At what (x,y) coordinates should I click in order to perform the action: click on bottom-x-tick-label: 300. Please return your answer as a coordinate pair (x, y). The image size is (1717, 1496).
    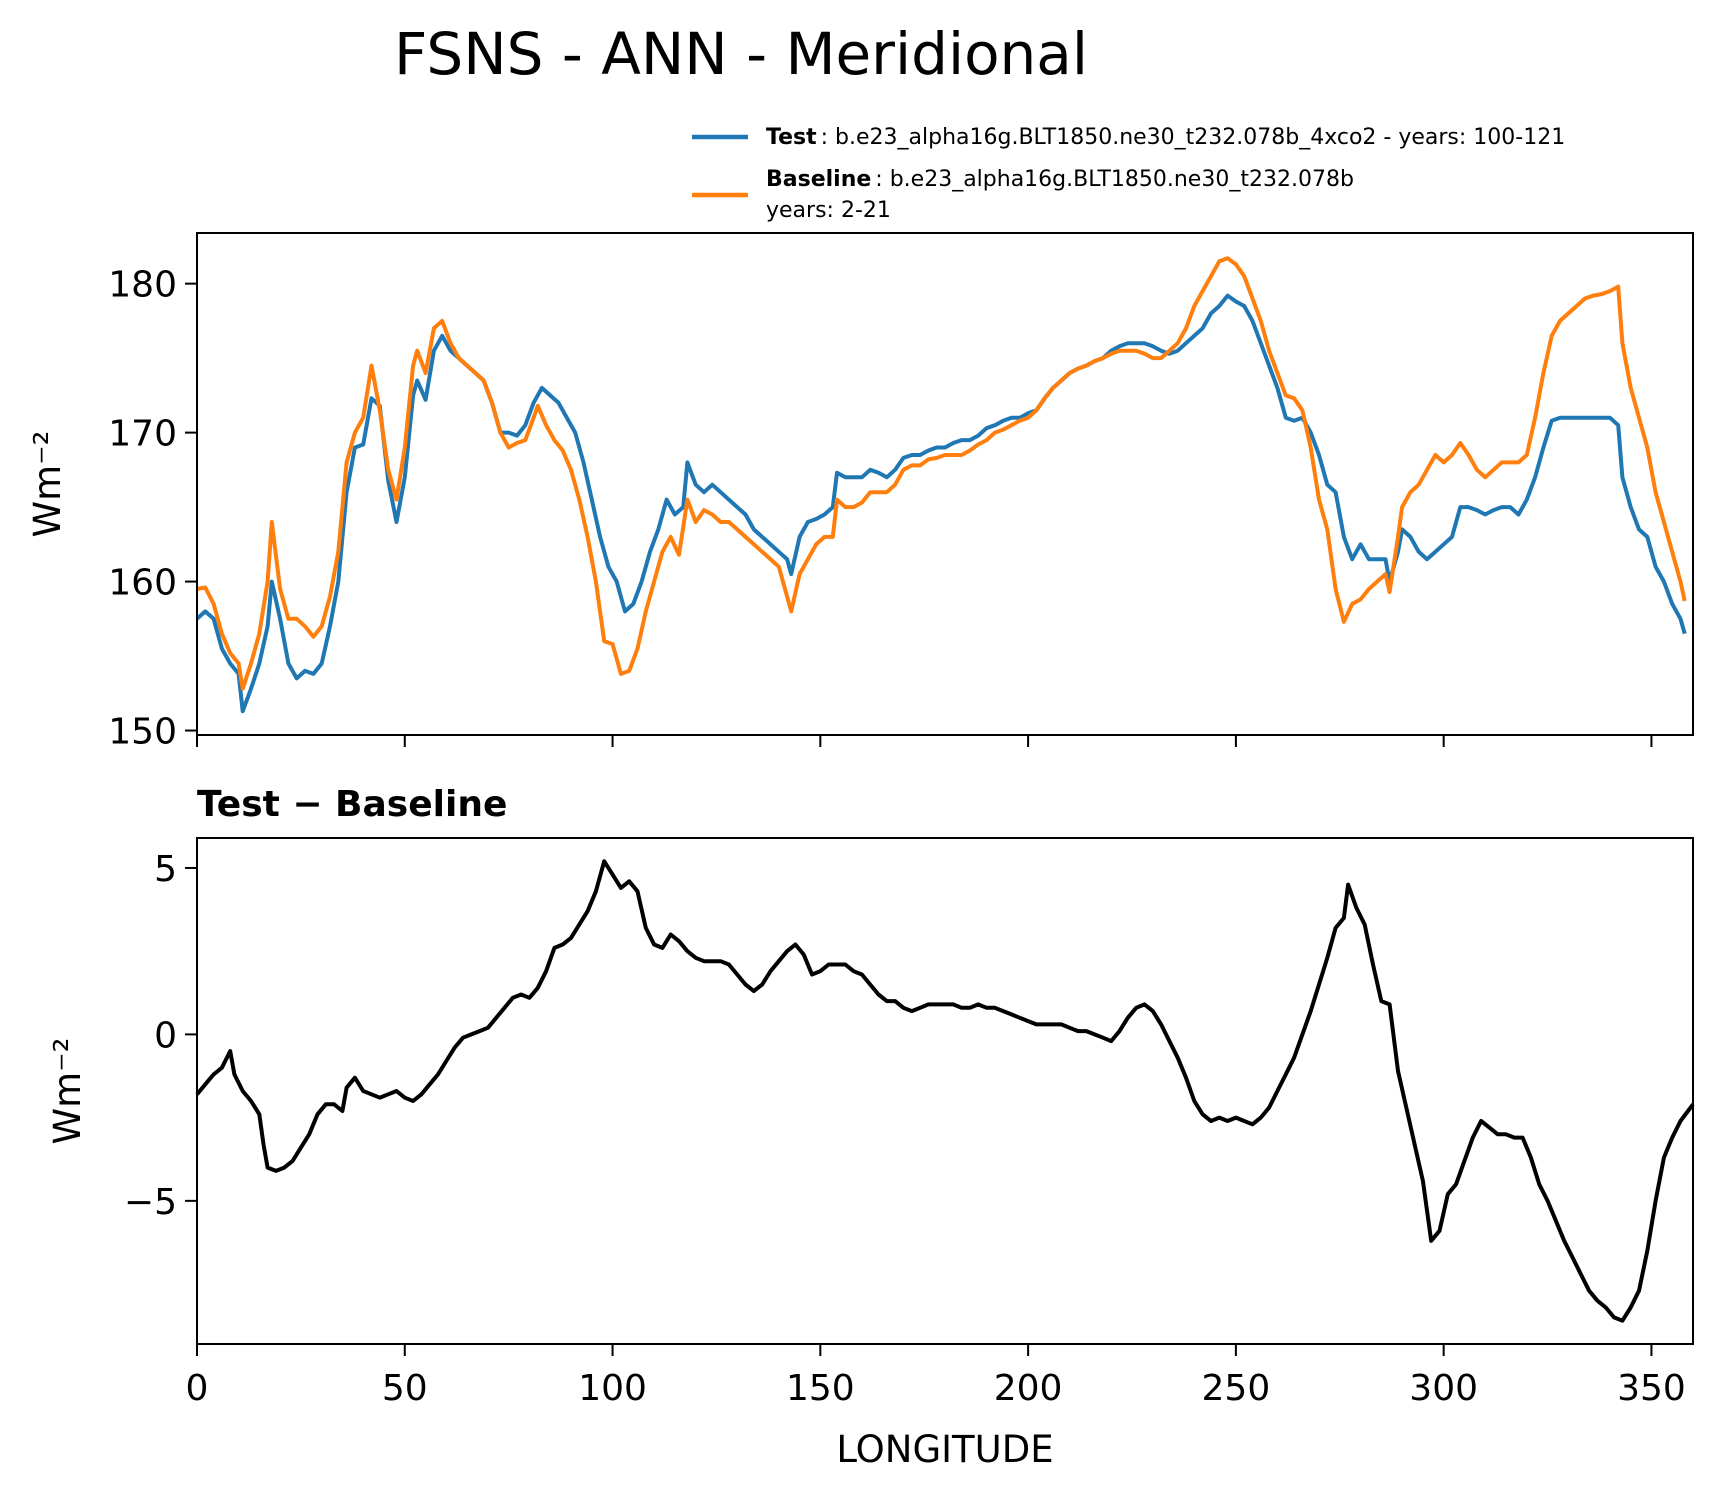
    Looking at the image, I should click on (1443, 1388).